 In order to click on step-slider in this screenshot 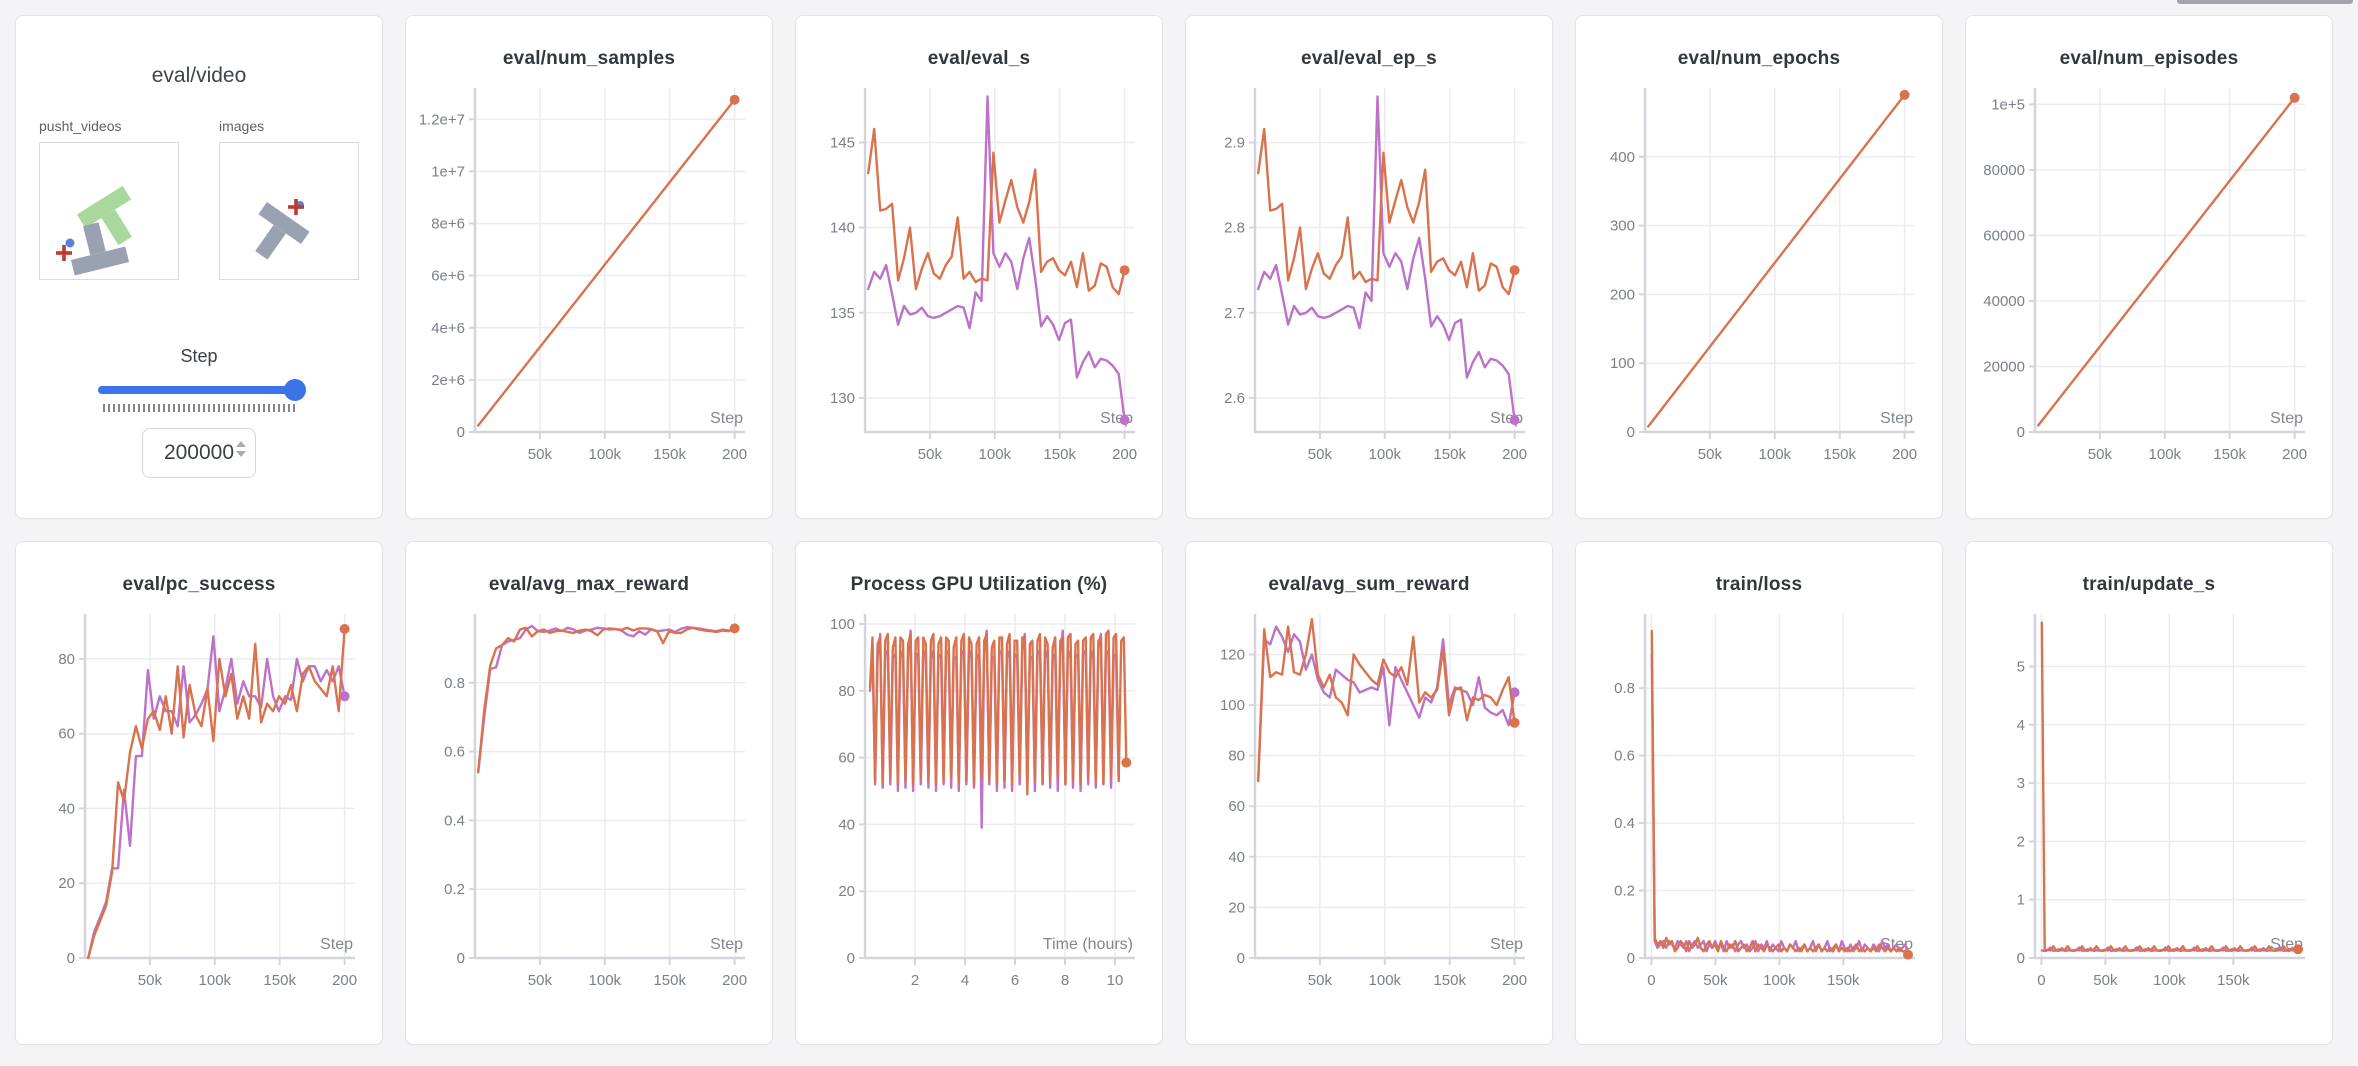, I will do `click(202, 390)`.